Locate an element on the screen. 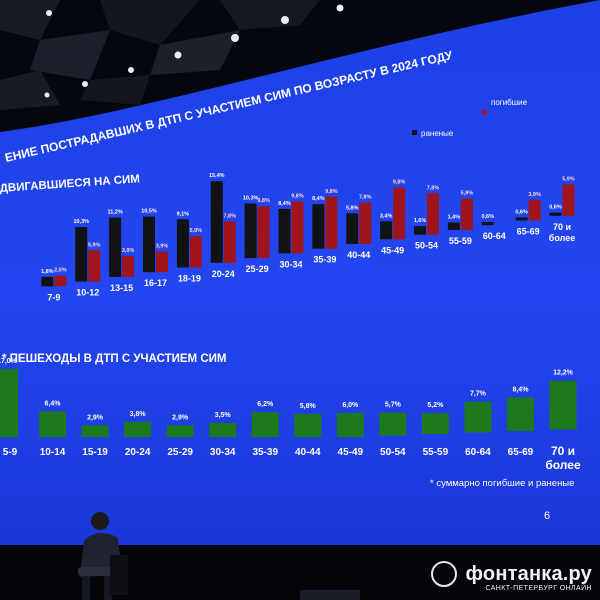 The height and width of the screenshot is (600, 600). data-label-injured: 3,4% is located at coordinates (386, 216).